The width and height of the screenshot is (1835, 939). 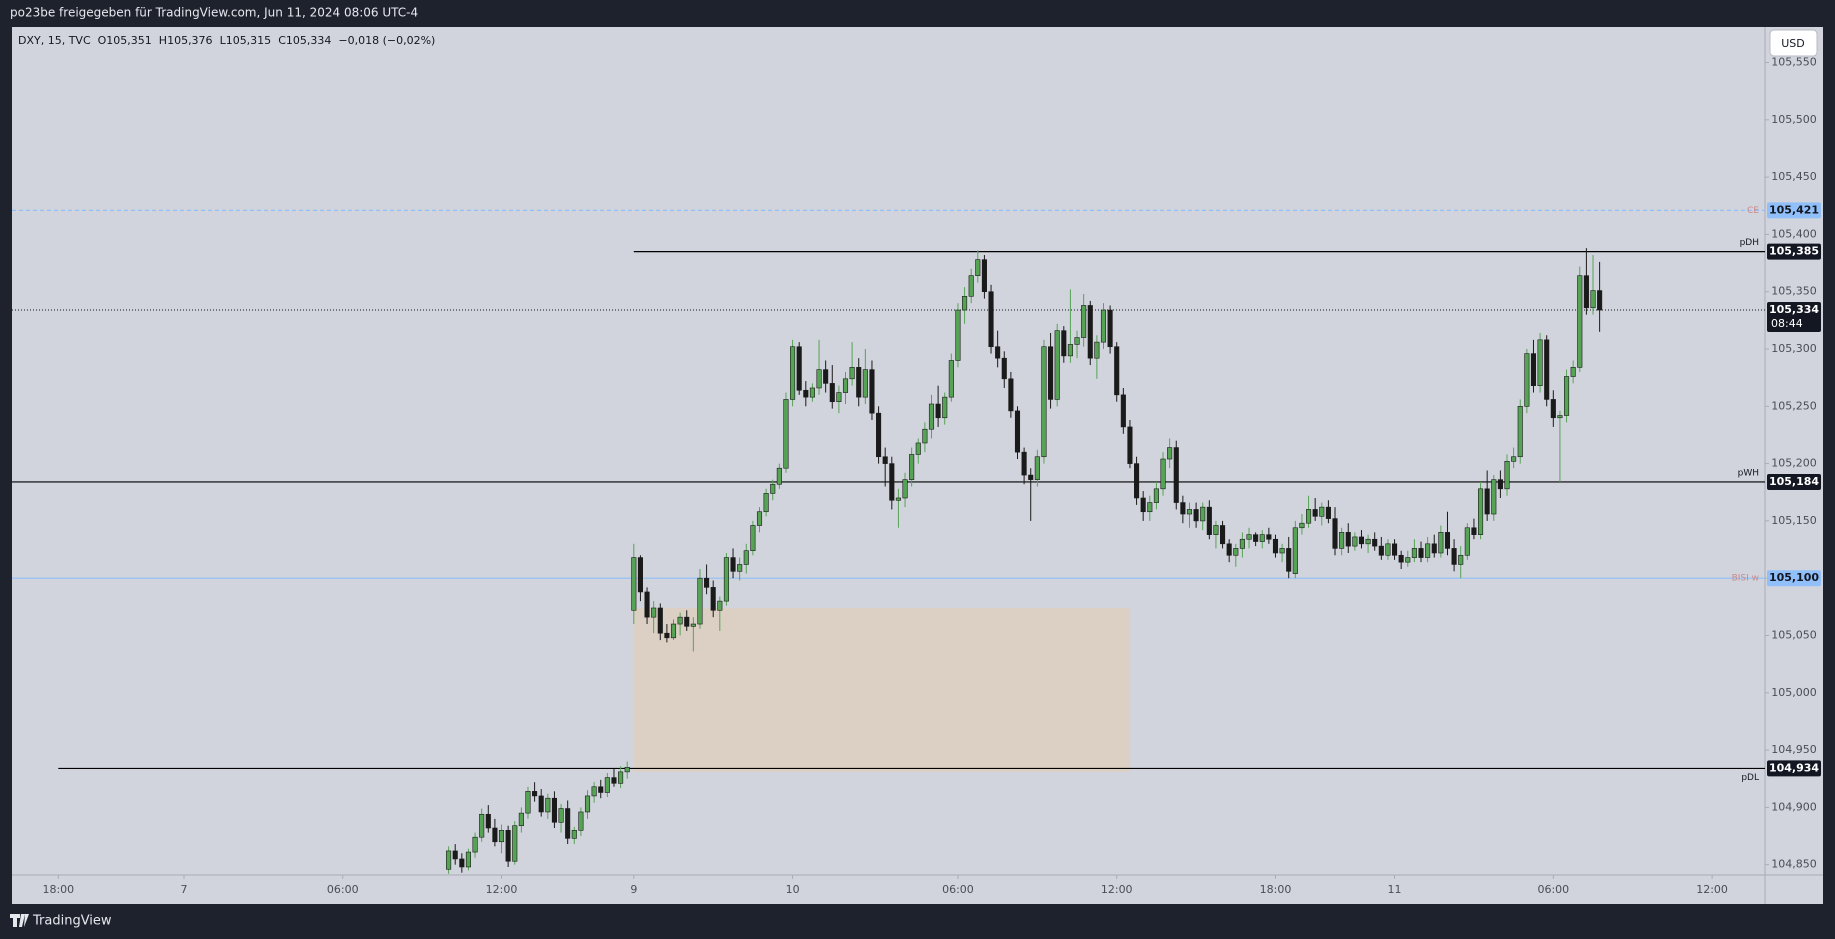 What do you see at coordinates (1794, 405) in the screenshot?
I see `y-tick-label: 105,250` at bounding box center [1794, 405].